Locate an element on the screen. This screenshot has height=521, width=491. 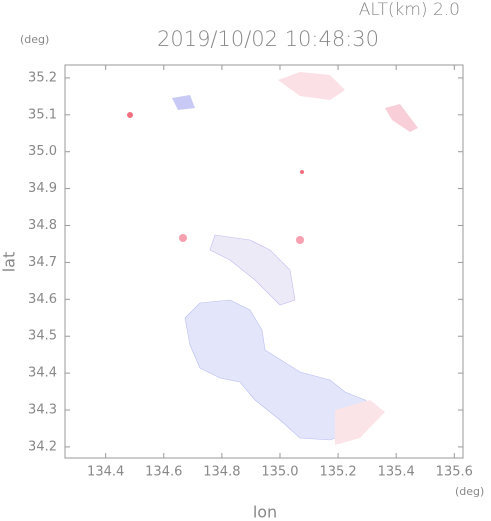
y-tick-label: 35.0 is located at coordinates (42, 151).